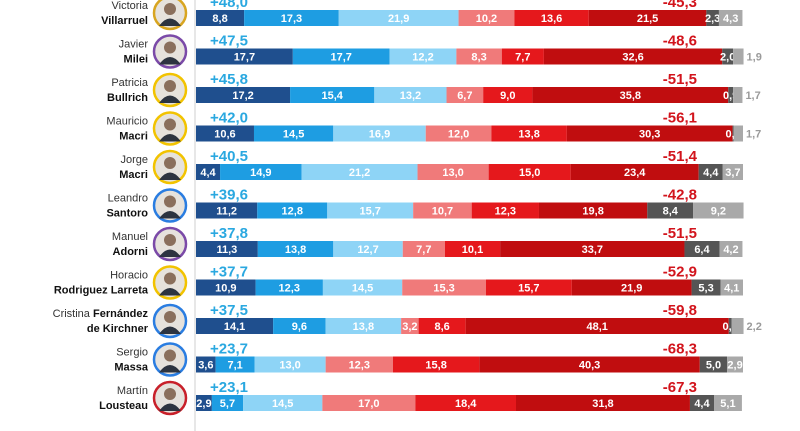  Describe the element at coordinates (332, 96) in the screenshot. I see `segment-label: 15,4` at that location.